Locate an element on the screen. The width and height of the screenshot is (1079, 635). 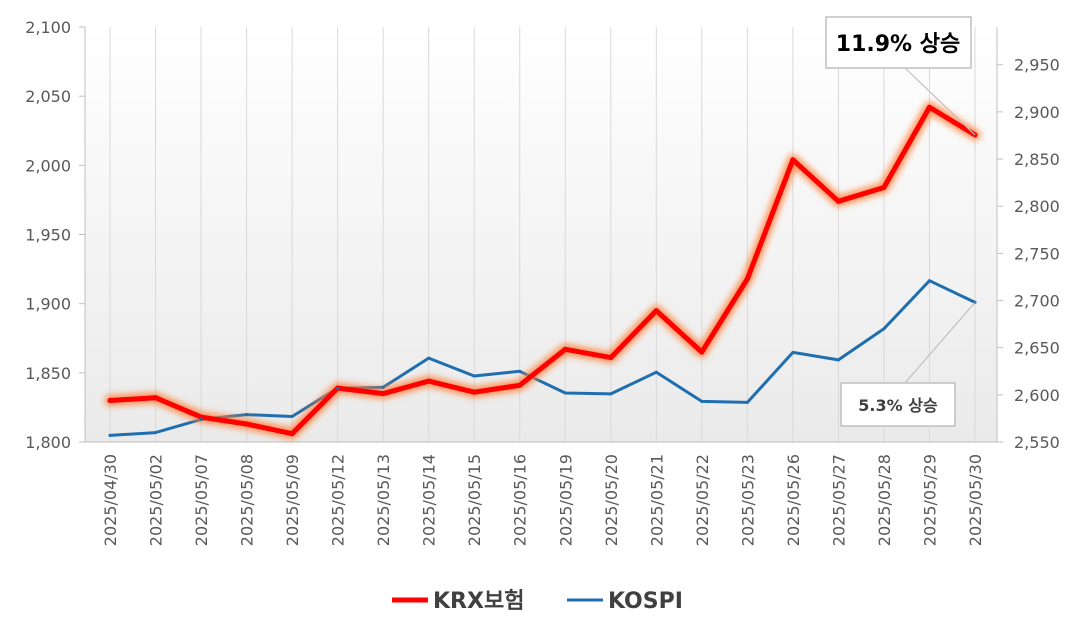
right-tick-label: 2,800 is located at coordinates (1037, 206).